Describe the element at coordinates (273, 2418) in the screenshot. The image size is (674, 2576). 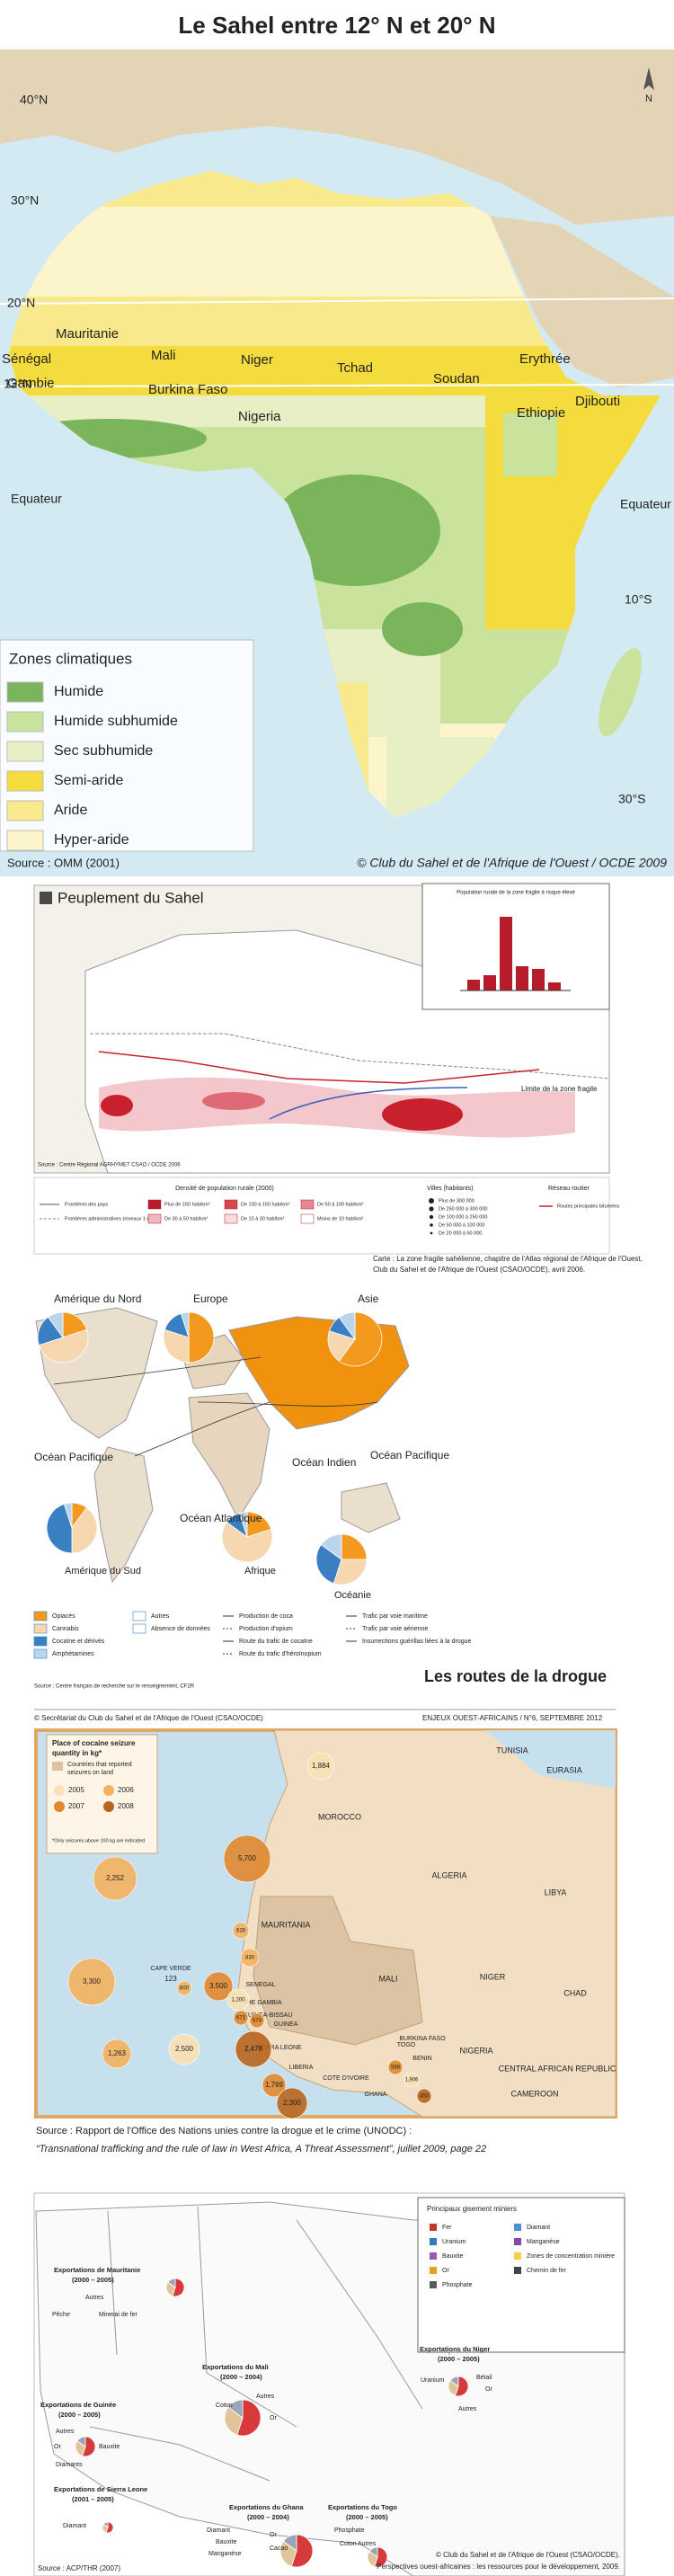
I see `export-item: Or` at that location.